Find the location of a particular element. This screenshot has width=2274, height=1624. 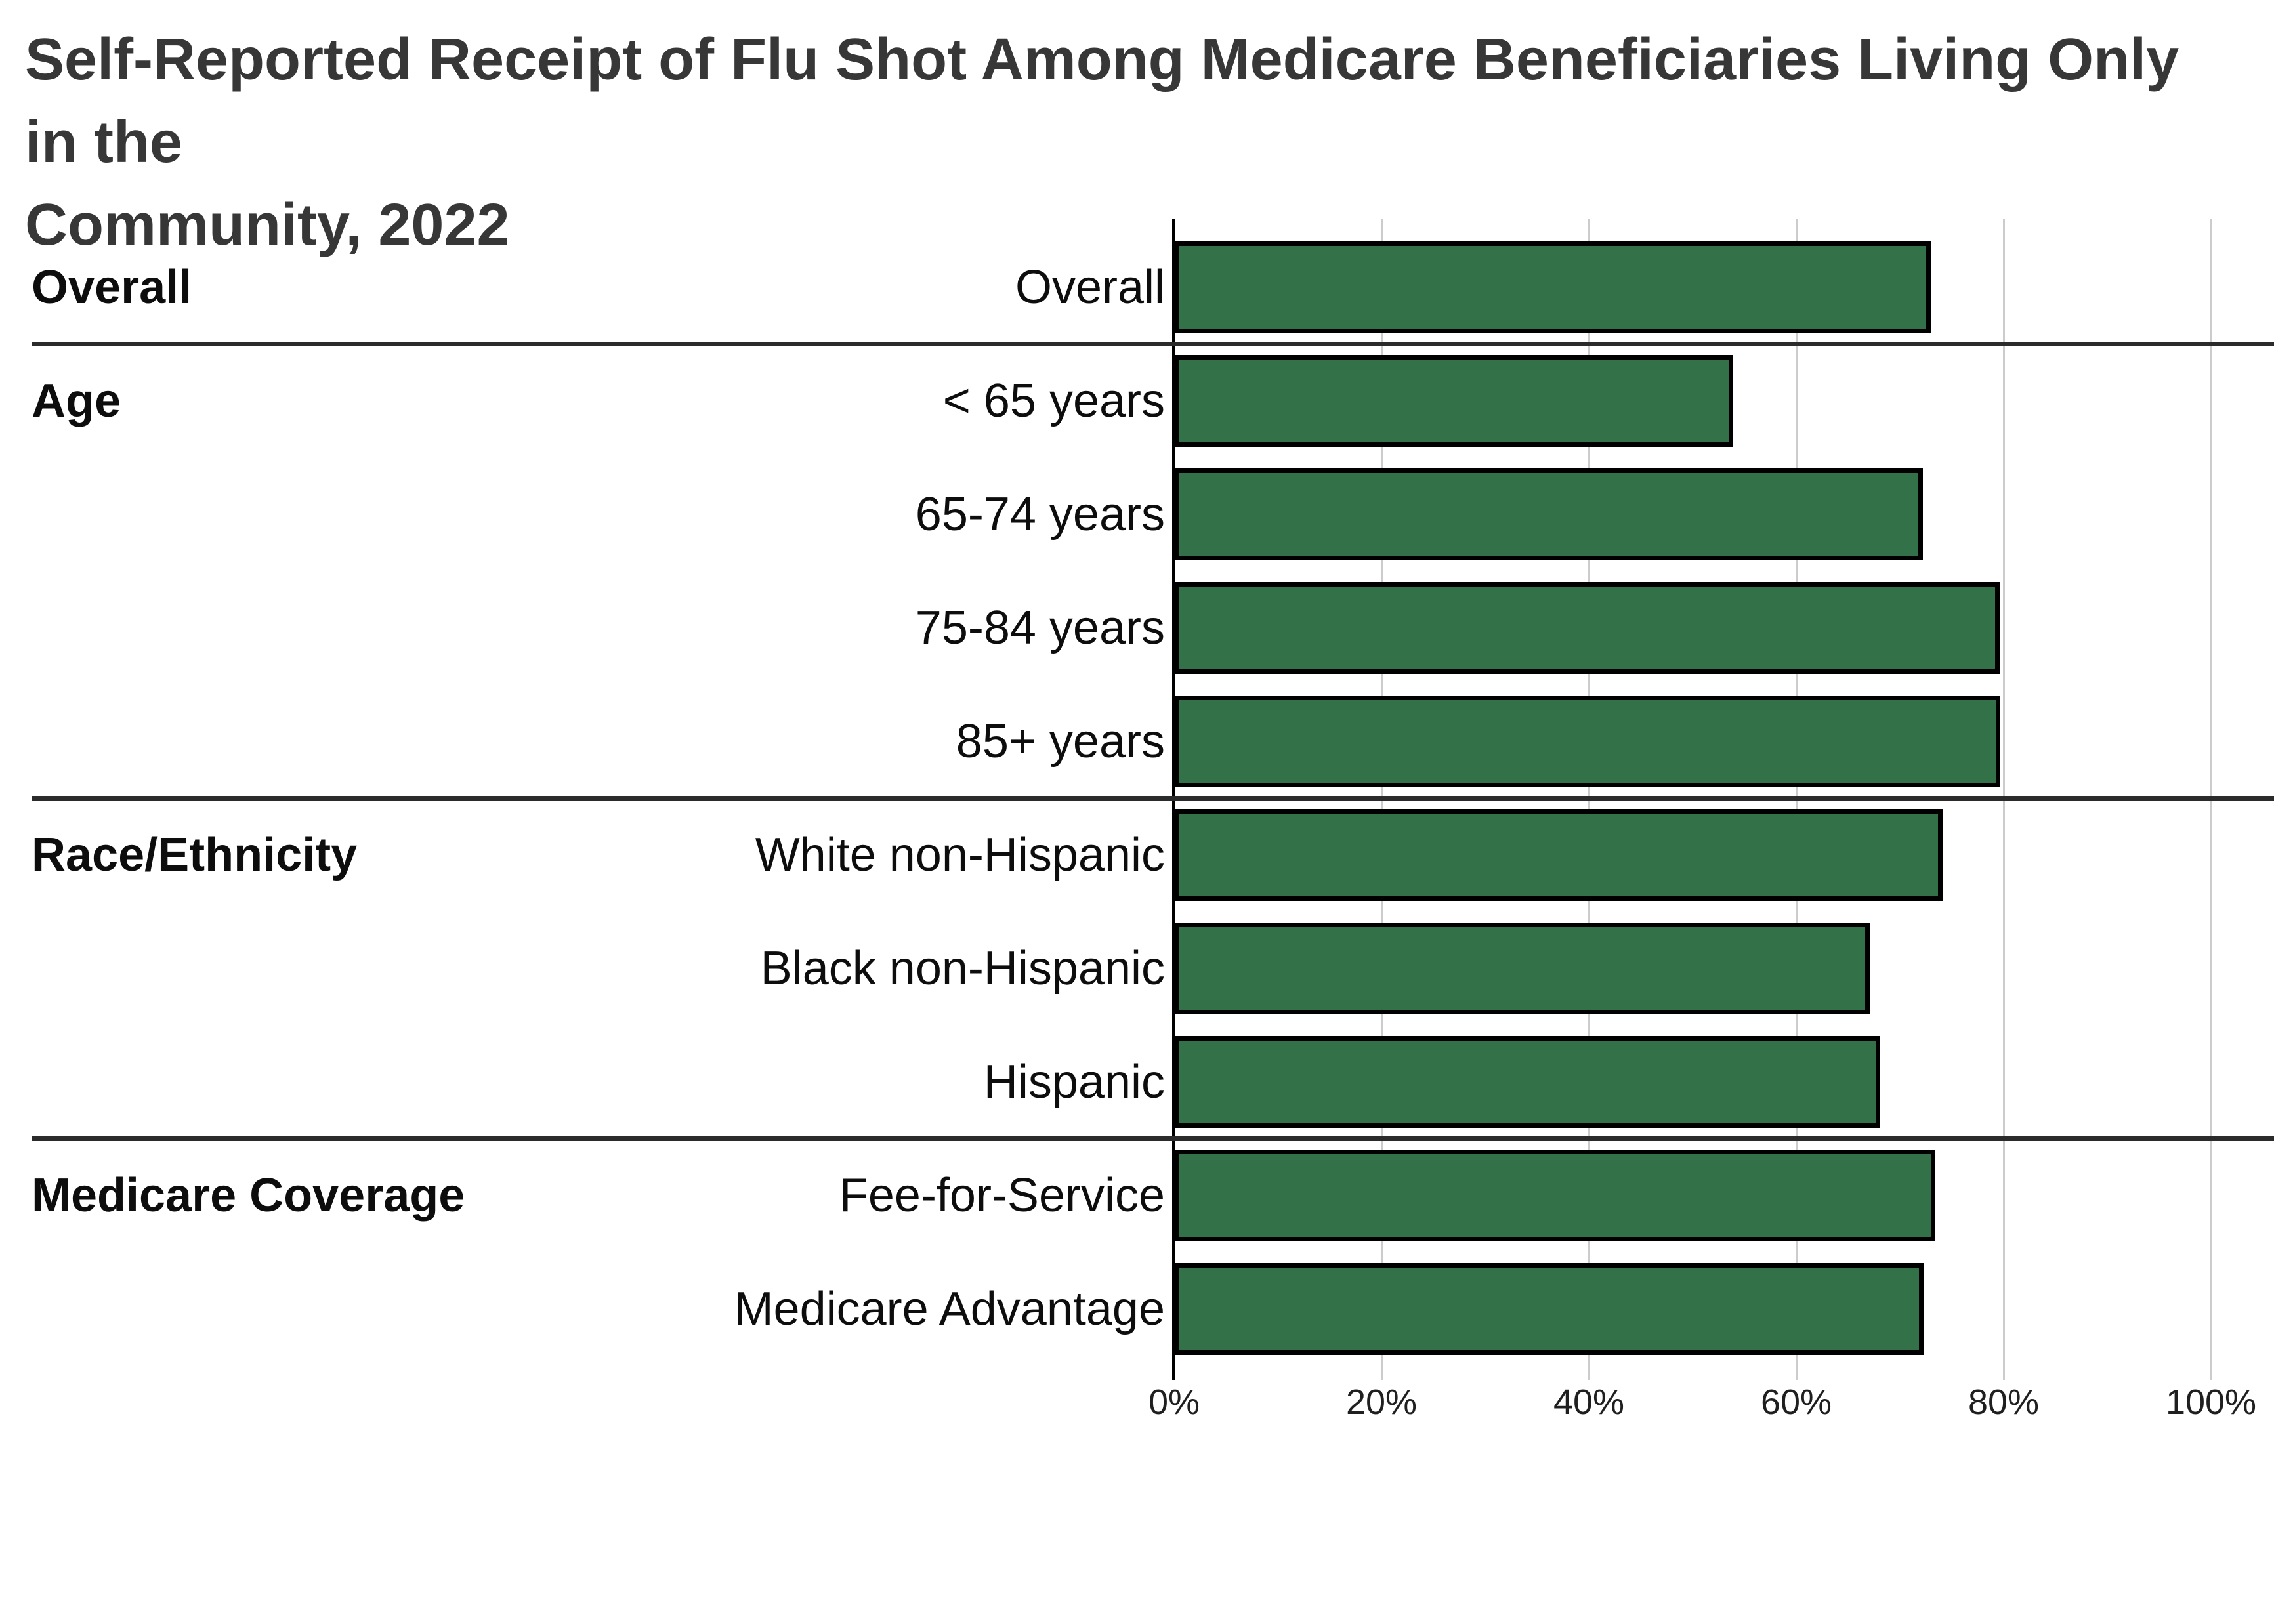

x-tick-label-0: 0% is located at coordinates (1174, 1403).